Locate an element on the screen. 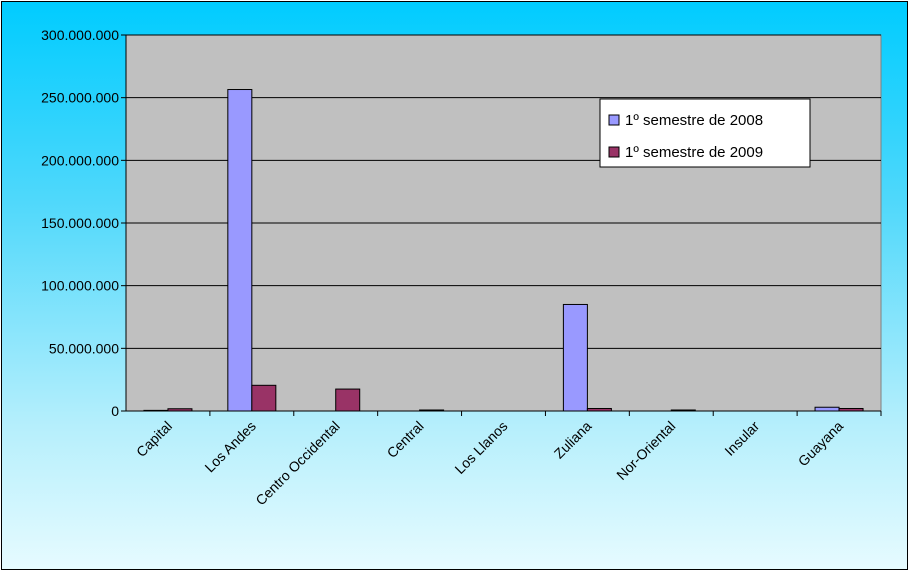  y-tick-label: 300.000.000 is located at coordinates (80, 35).